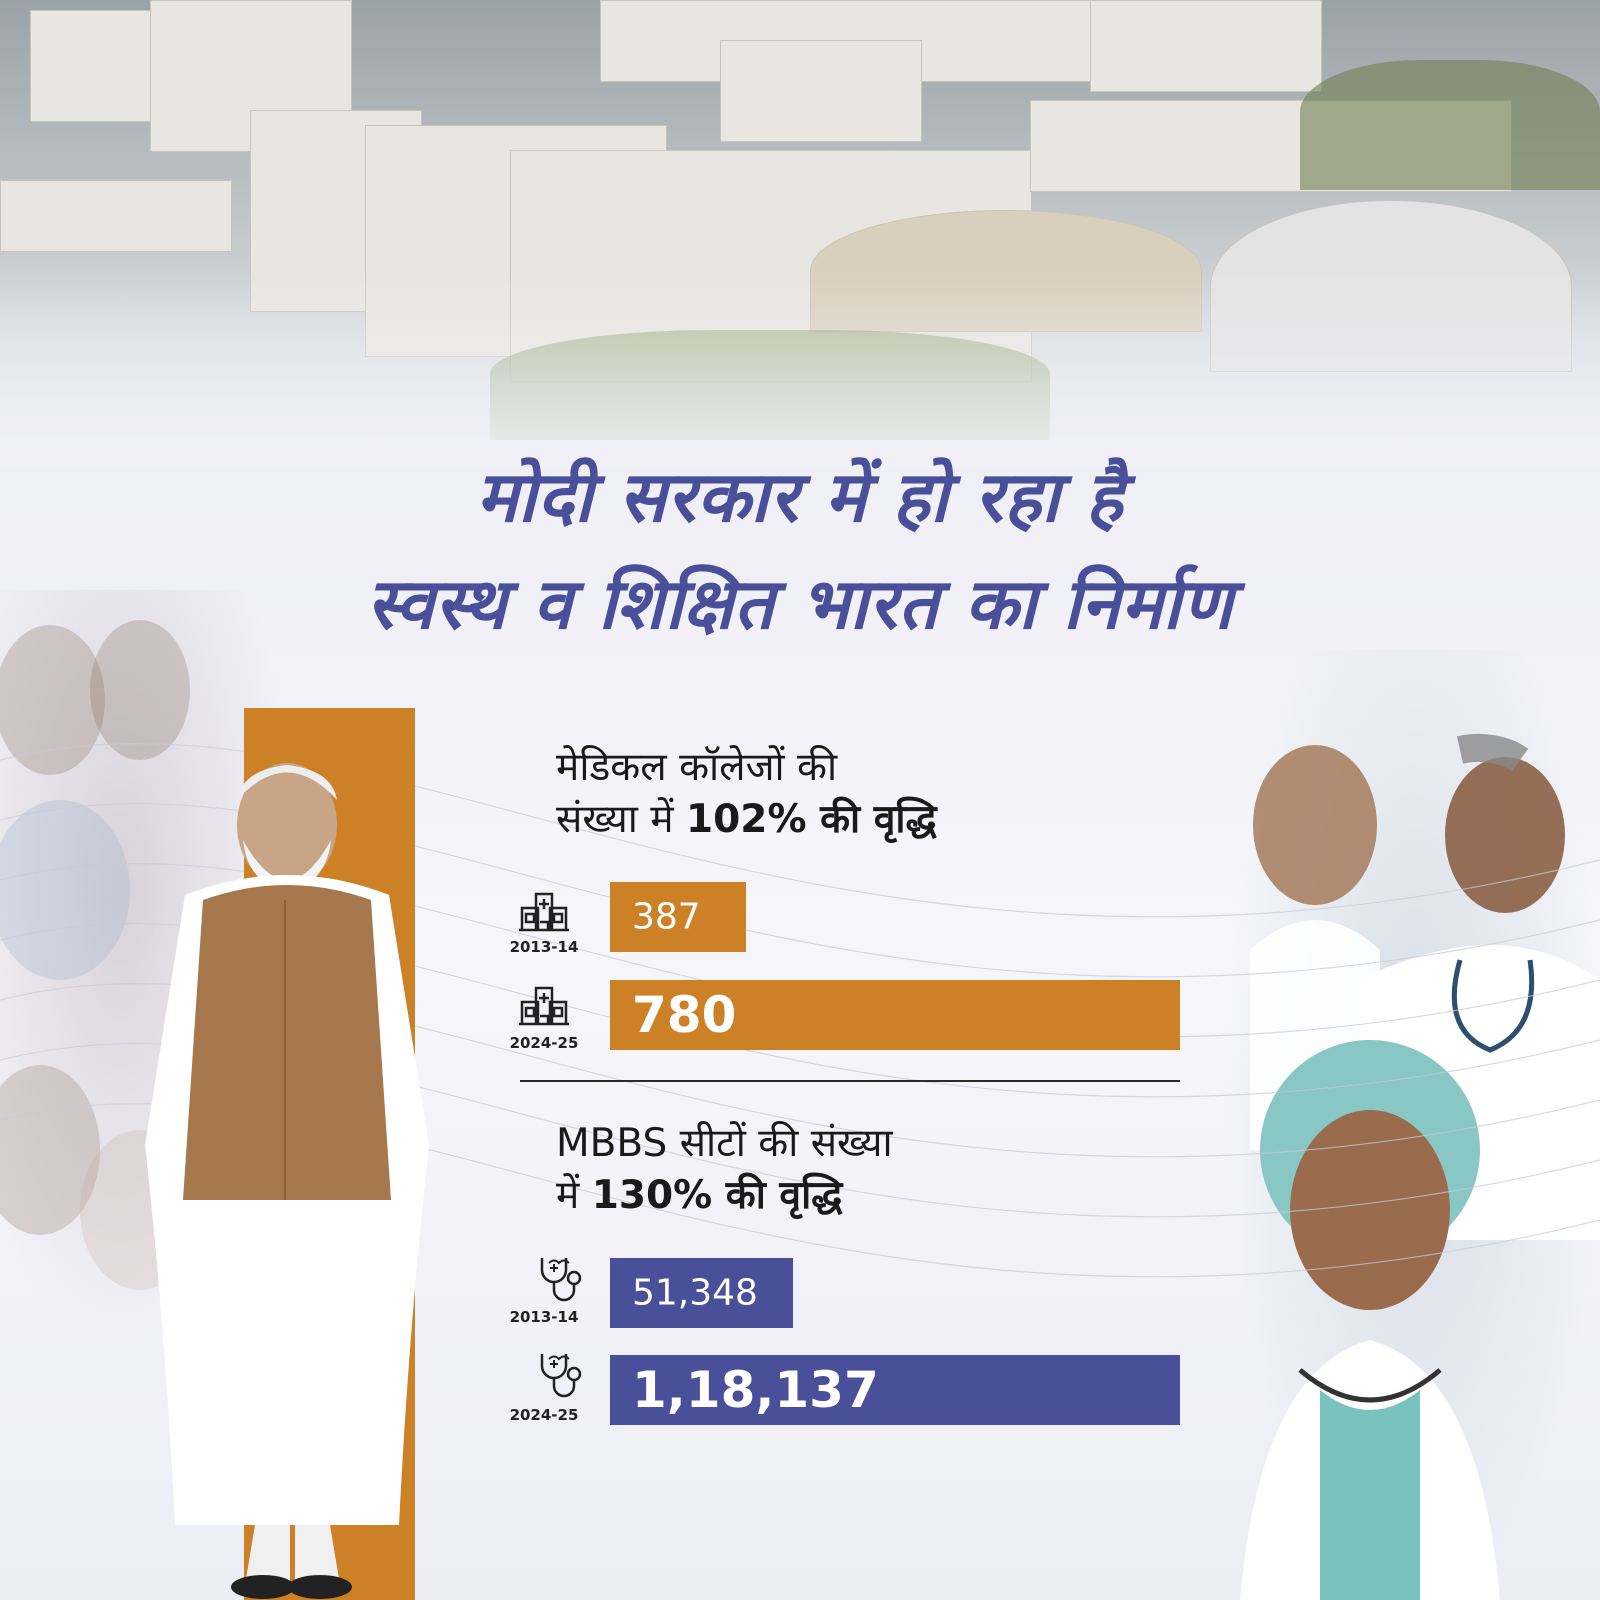  What do you see at coordinates (724, 1143) in the screenshot?
I see `mbbs-seats-title-line1: MBBS सीटों की संख्या` at bounding box center [724, 1143].